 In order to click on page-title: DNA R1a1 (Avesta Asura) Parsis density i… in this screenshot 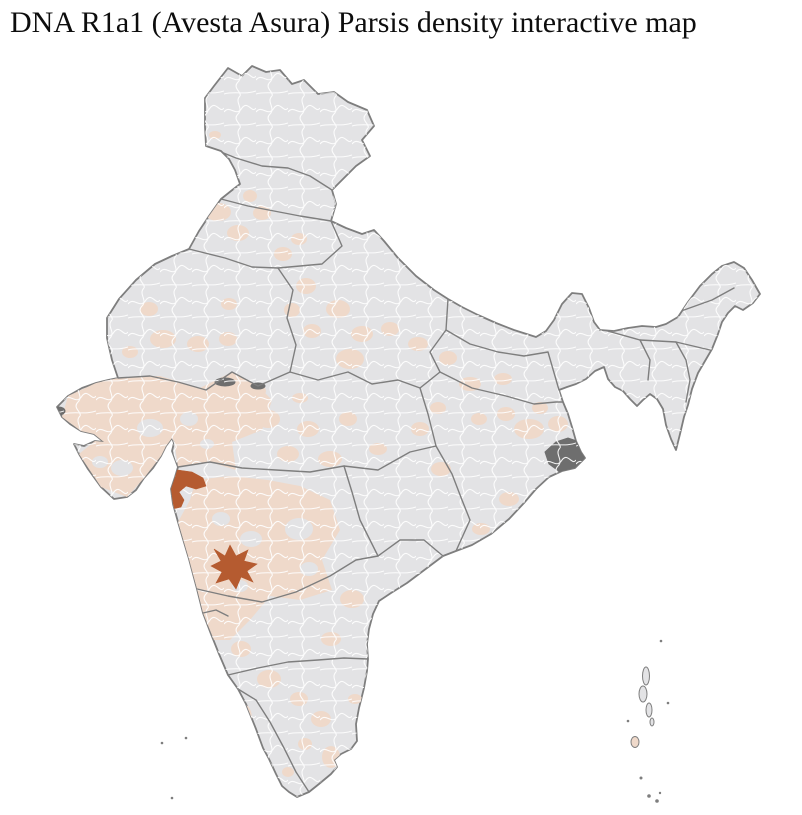, I will do `click(353, 22)`.